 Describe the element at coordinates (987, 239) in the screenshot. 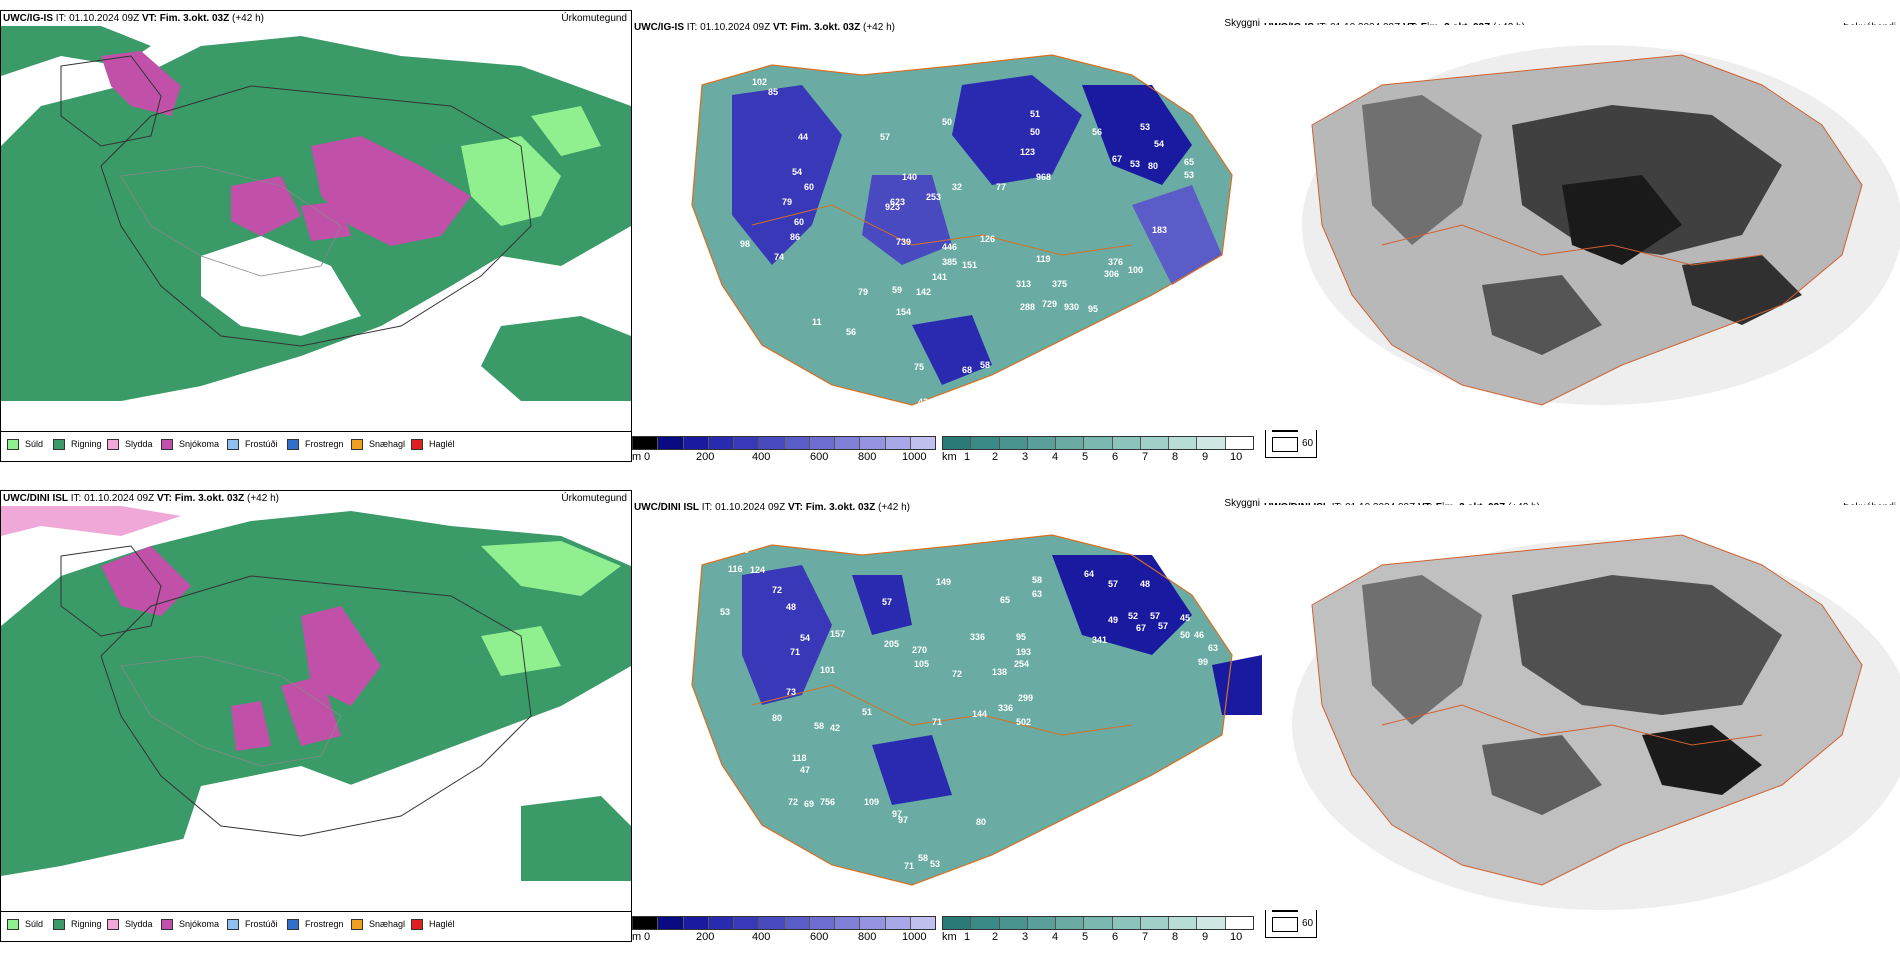

I see `map-label: 126` at that location.